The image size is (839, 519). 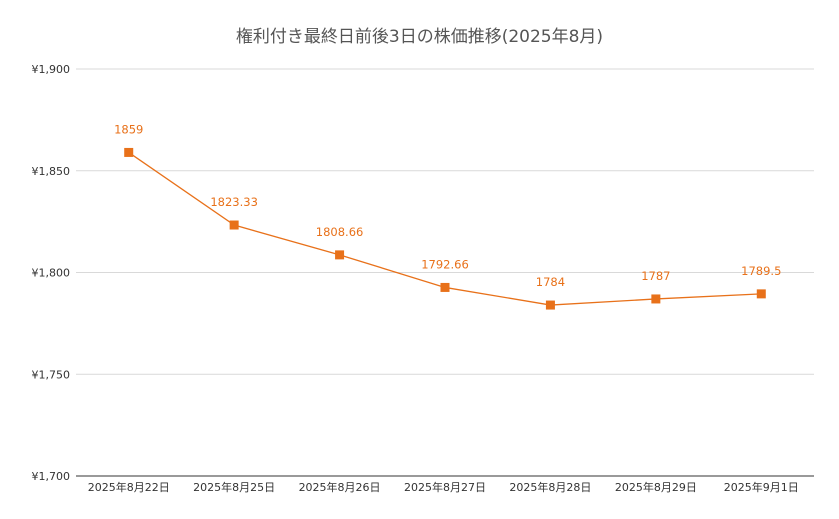 I want to click on data-label: 1808.66, so click(x=340, y=232).